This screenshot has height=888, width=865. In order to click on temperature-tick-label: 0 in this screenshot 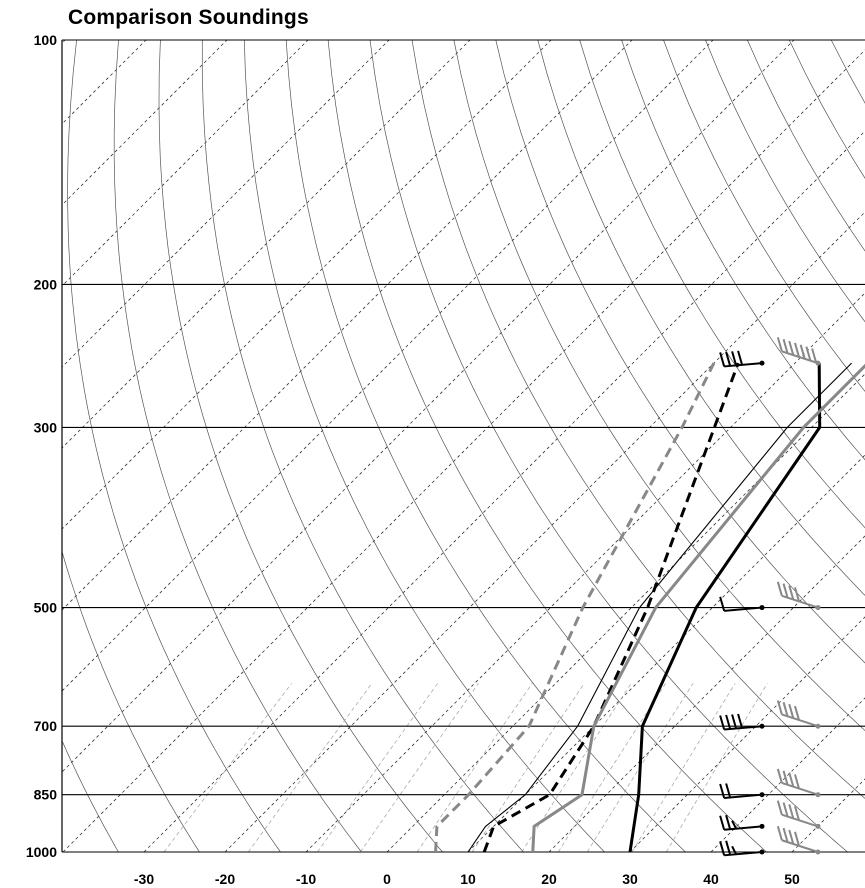, I will do `click(387, 879)`.